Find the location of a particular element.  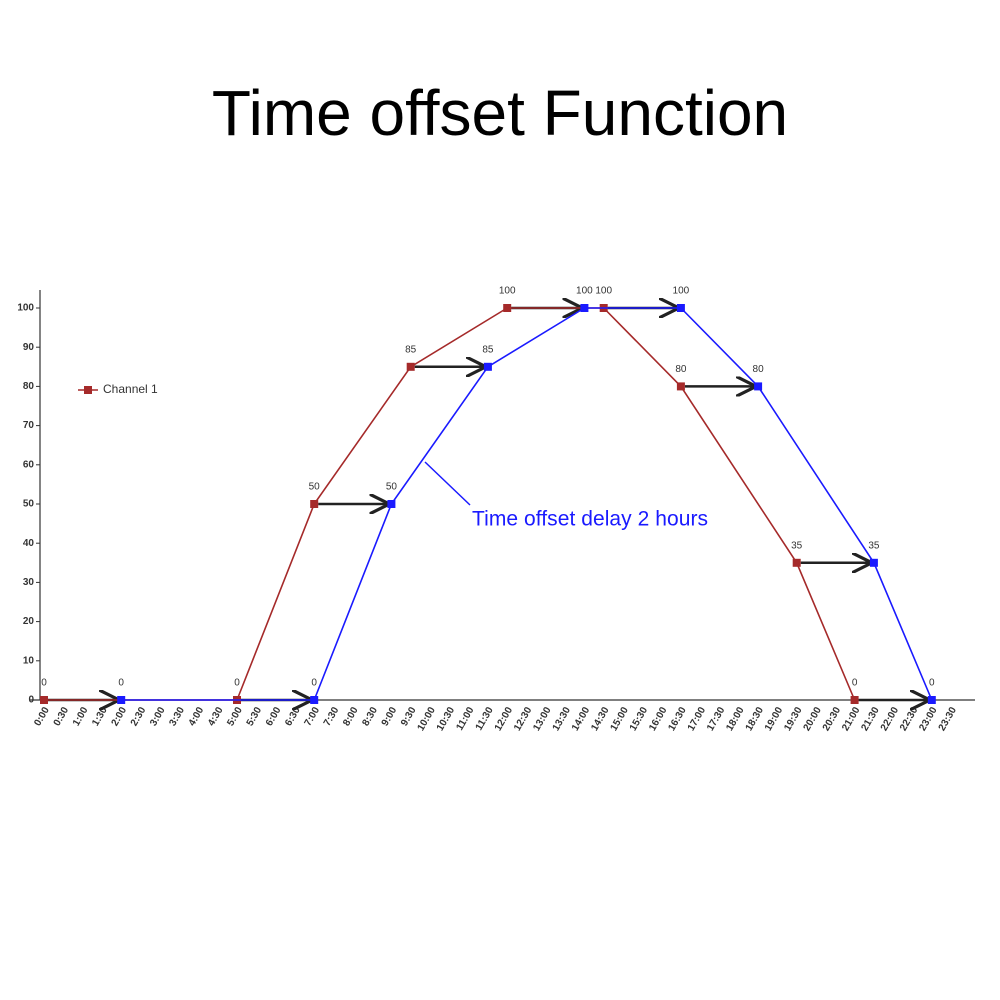

x-tick-label: 8:00 is located at coordinates (351, 716).